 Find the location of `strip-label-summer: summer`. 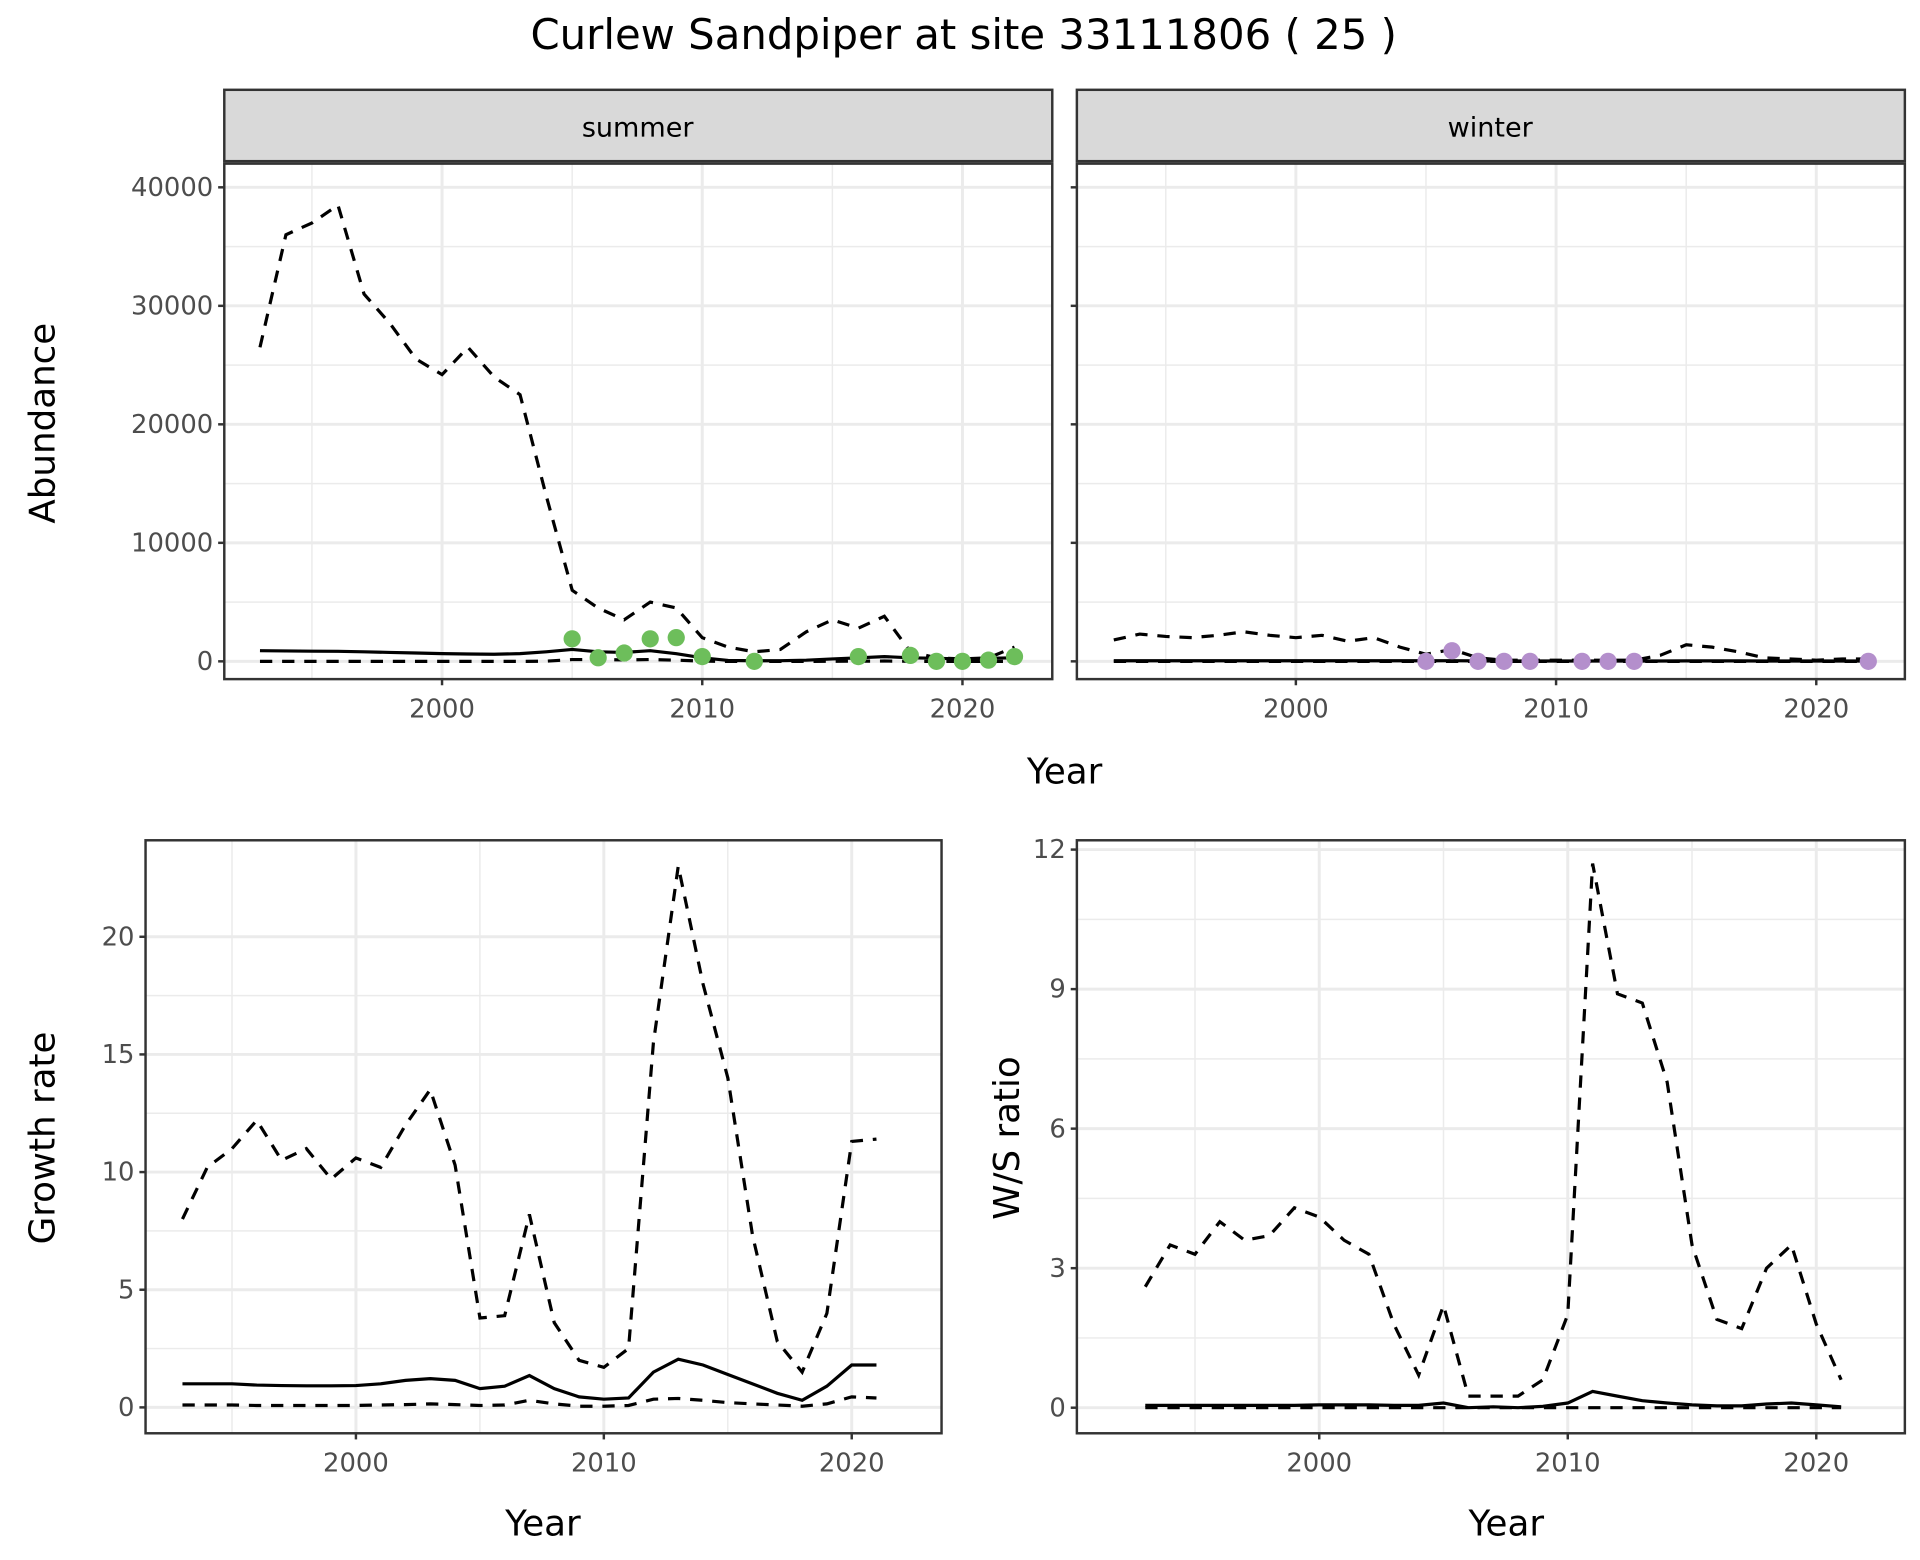

strip-label-summer: summer is located at coordinates (638, 128).